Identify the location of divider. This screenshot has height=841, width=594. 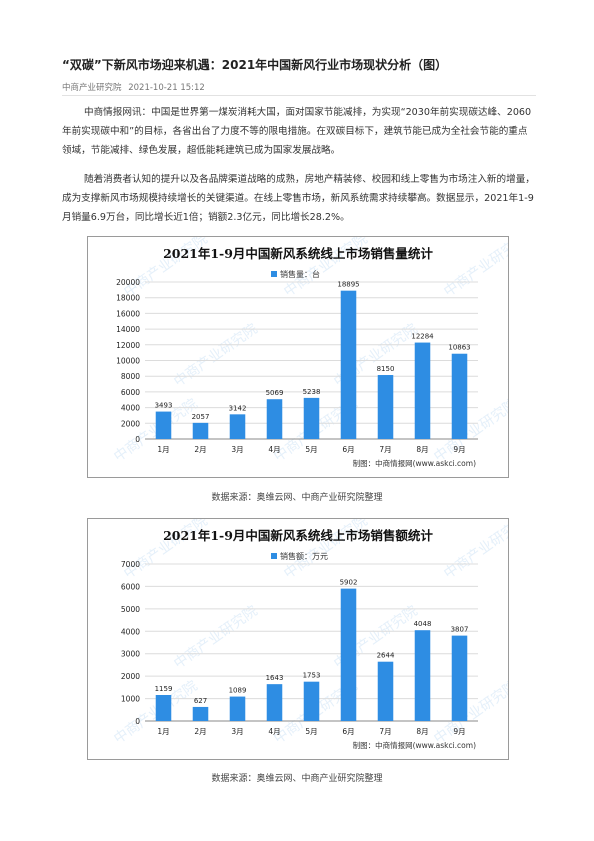
(299, 95).